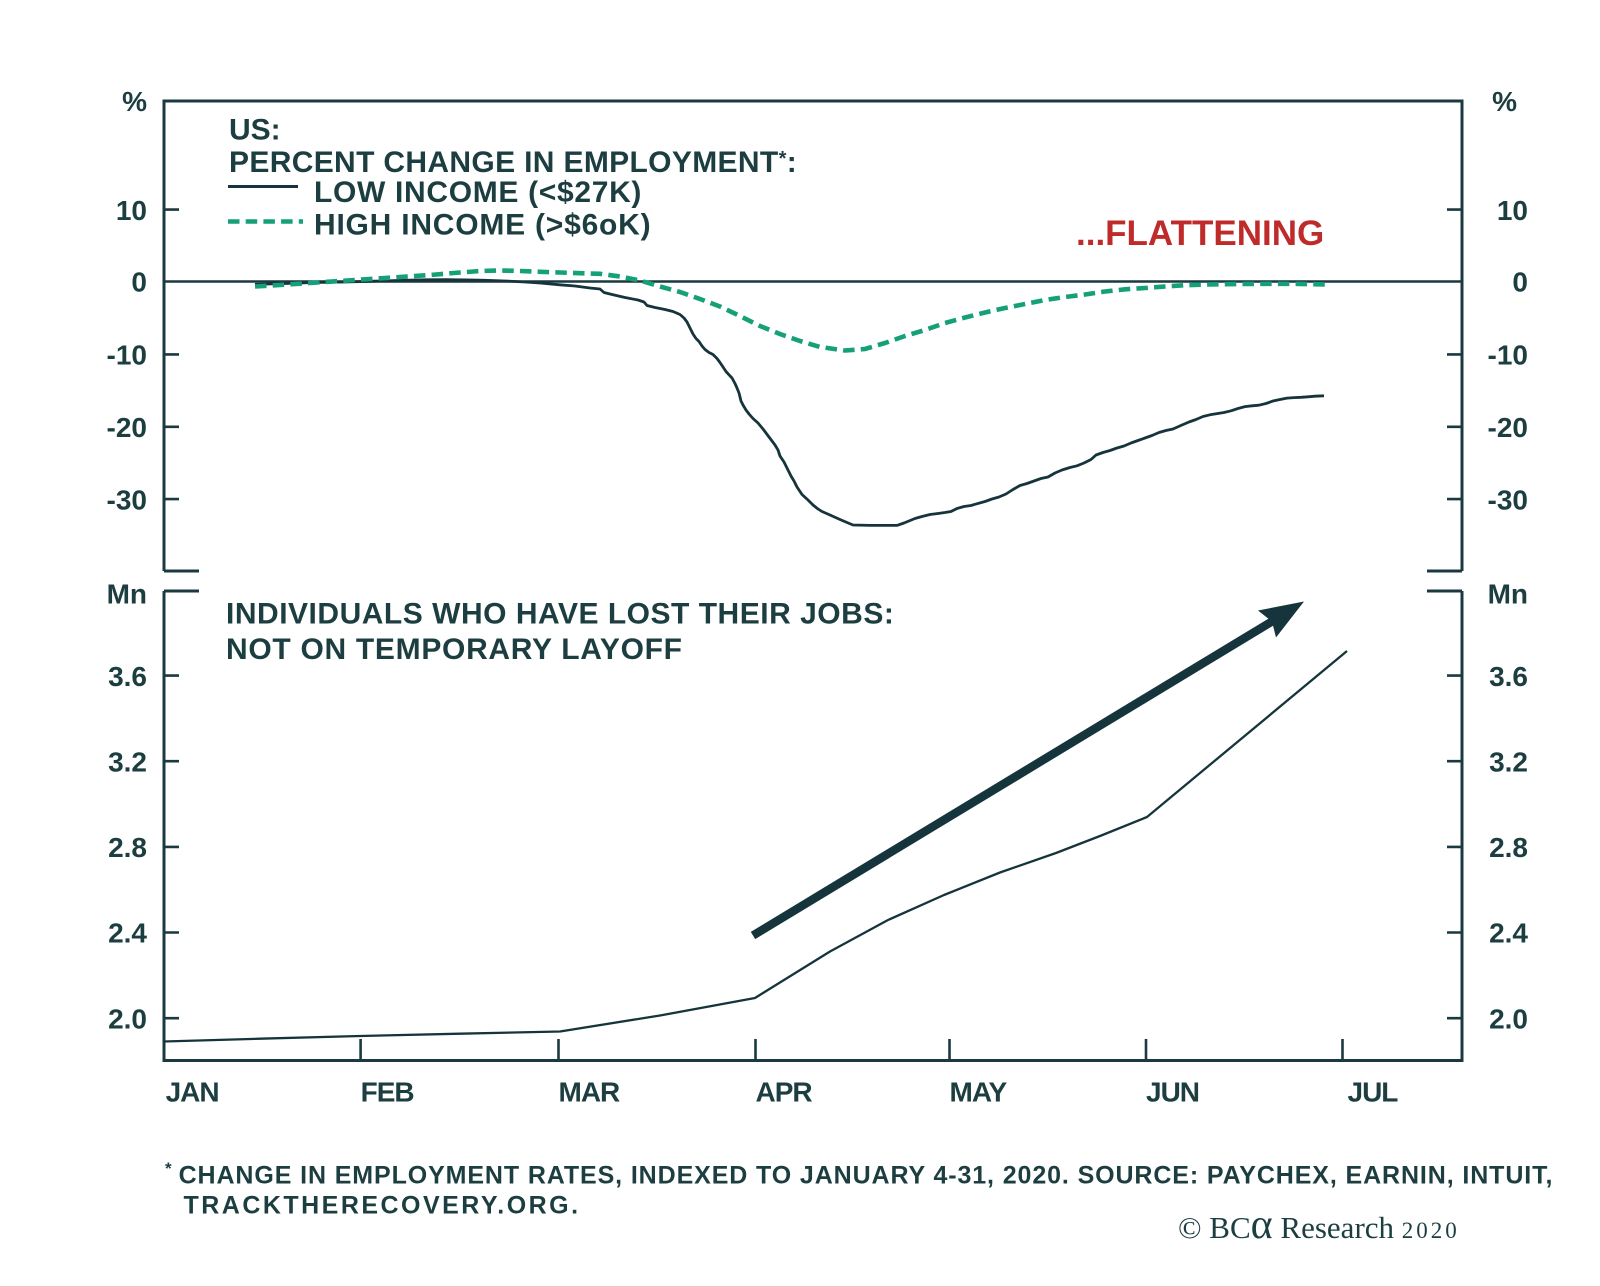 Image resolution: width=1600 pixels, height=1286 pixels. What do you see at coordinates (590, 1092) in the screenshot?
I see `svg-text: MAR` at bounding box center [590, 1092].